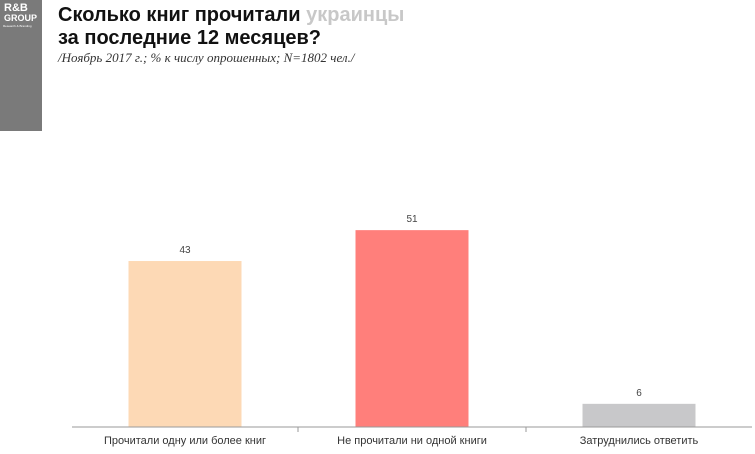 This screenshot has height=454, width=755. What do you see at coordinates (412, 219) in the screenshot?
I see `data-label-2: 51` at bounding box center [412, 219].